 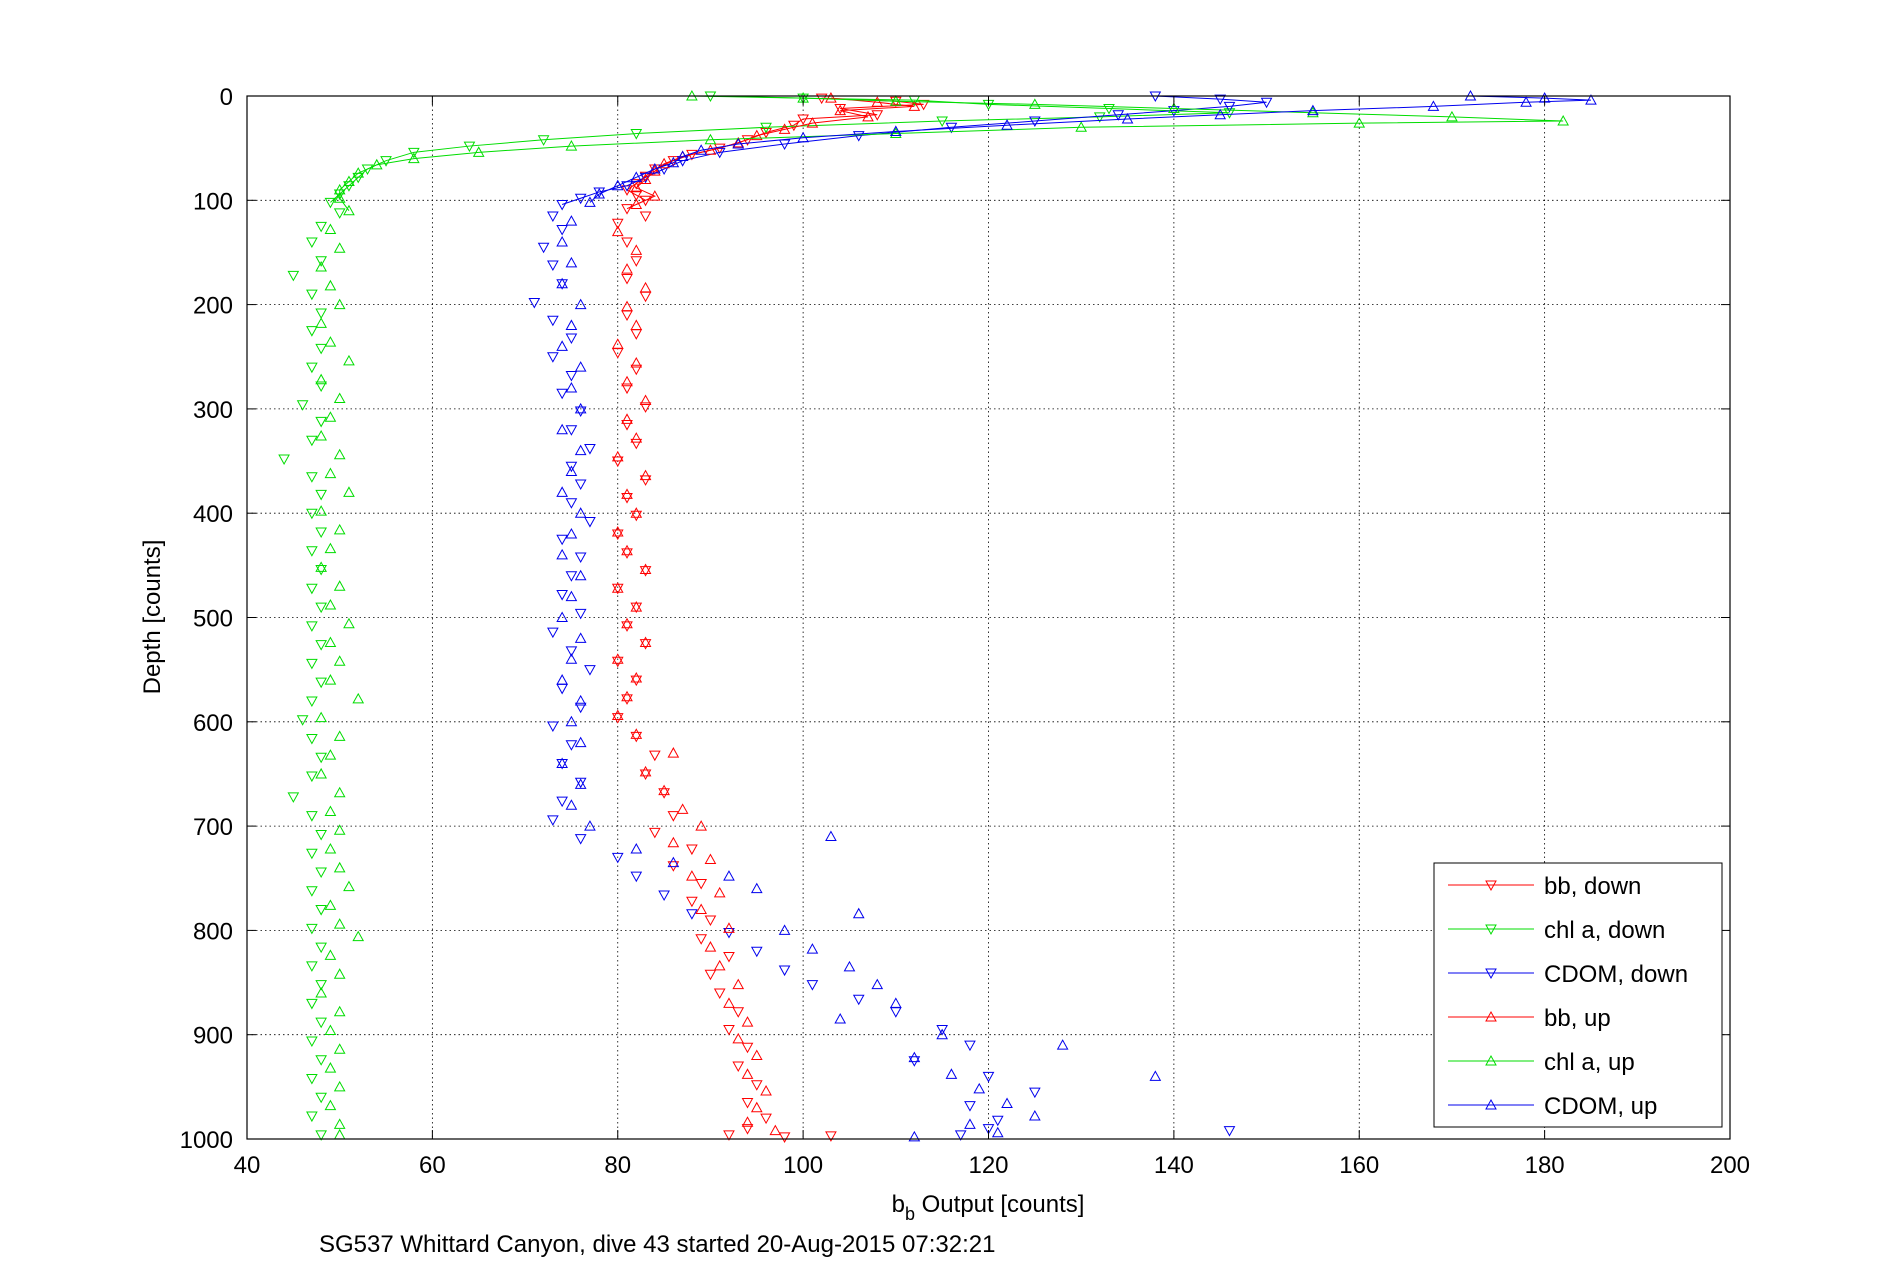 I want to click on x-tick-label: 100, so click(x=803, y=1165).